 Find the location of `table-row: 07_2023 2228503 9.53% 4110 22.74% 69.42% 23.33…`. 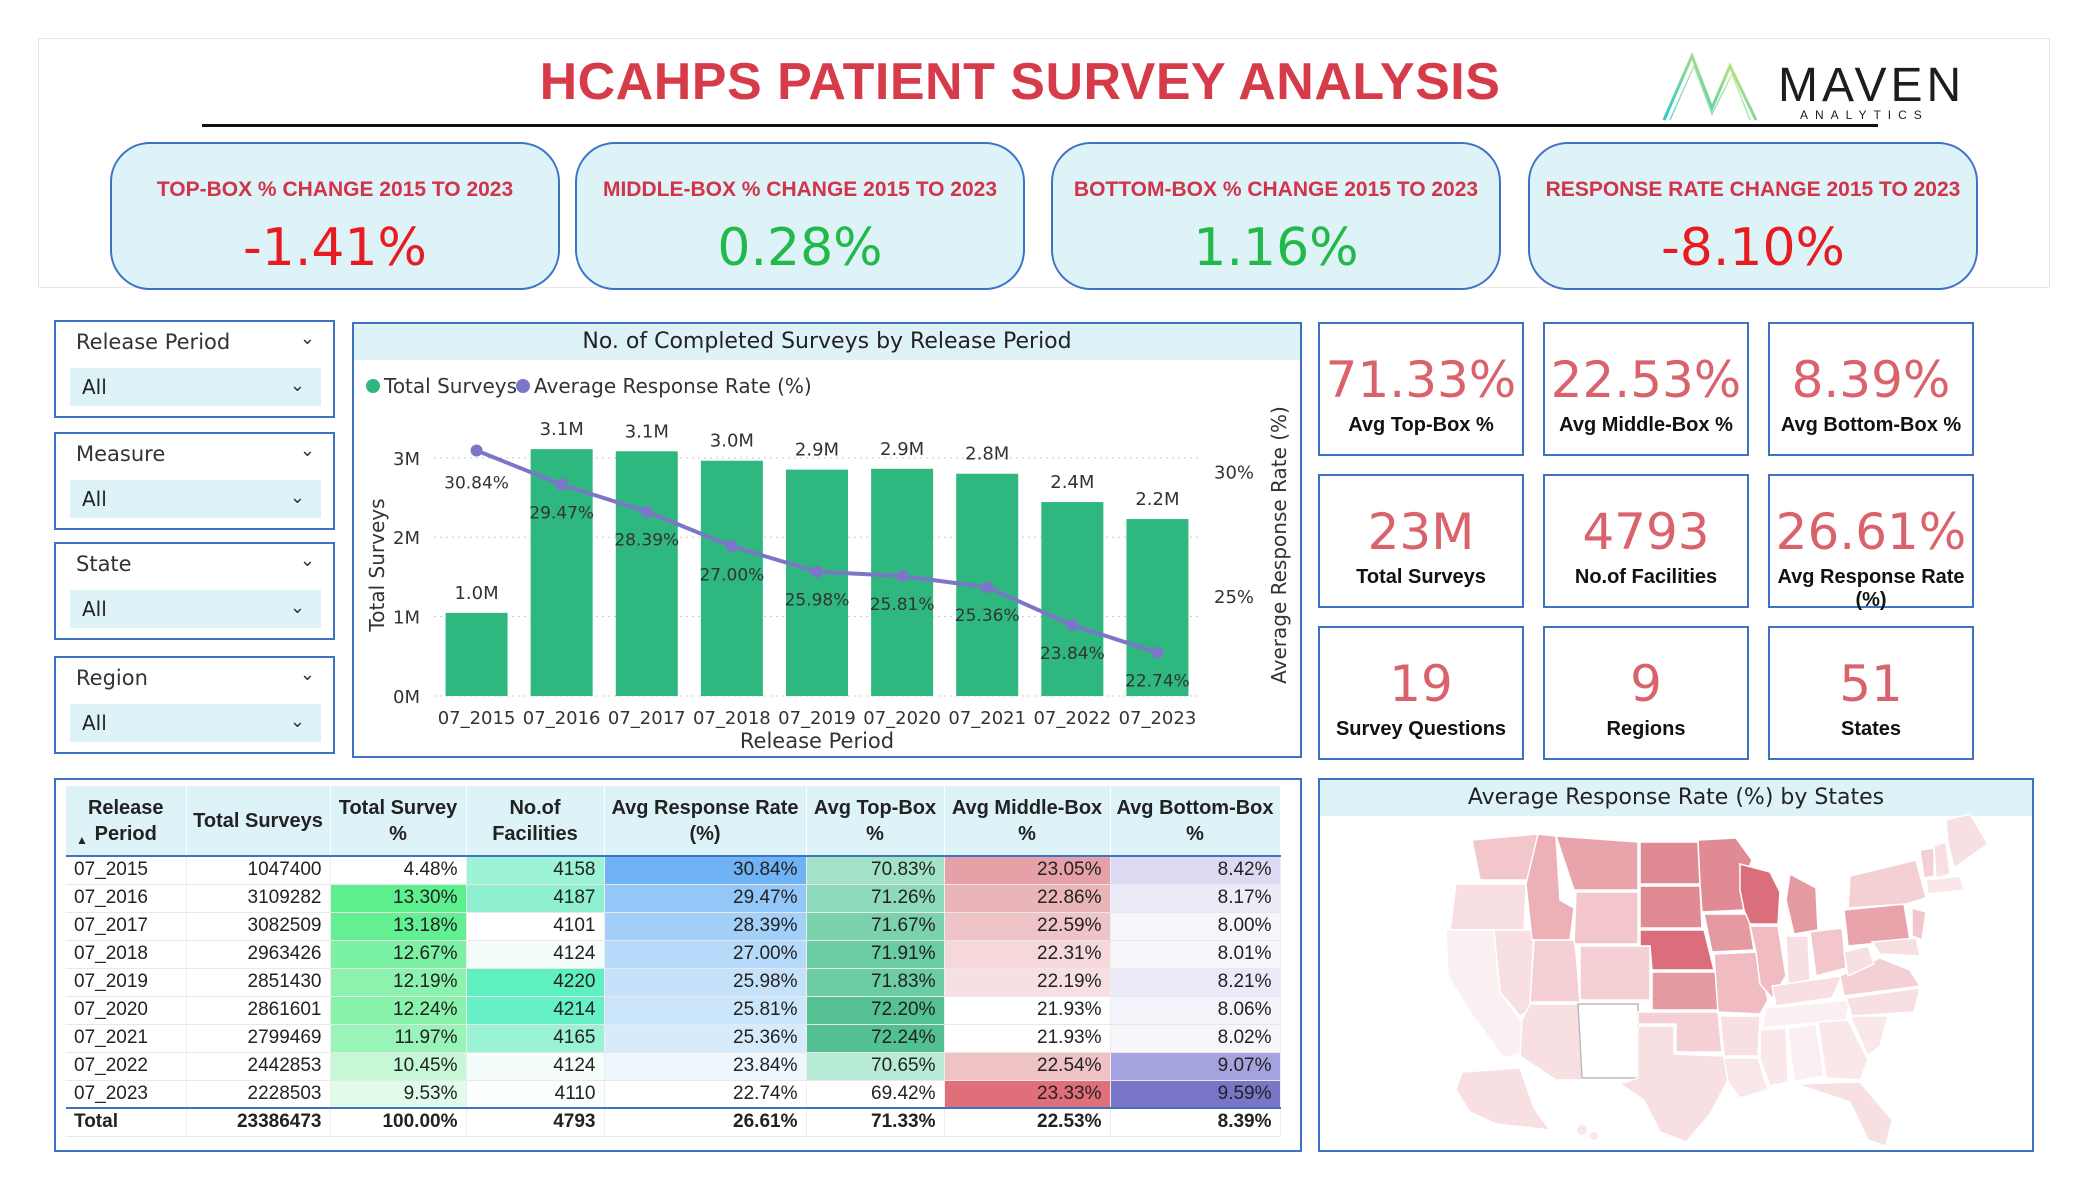

table-row: 07_2023 2228503 9.53% 4110 22.74% 69.42% 23.33… is located at coordinates (673, 1094).